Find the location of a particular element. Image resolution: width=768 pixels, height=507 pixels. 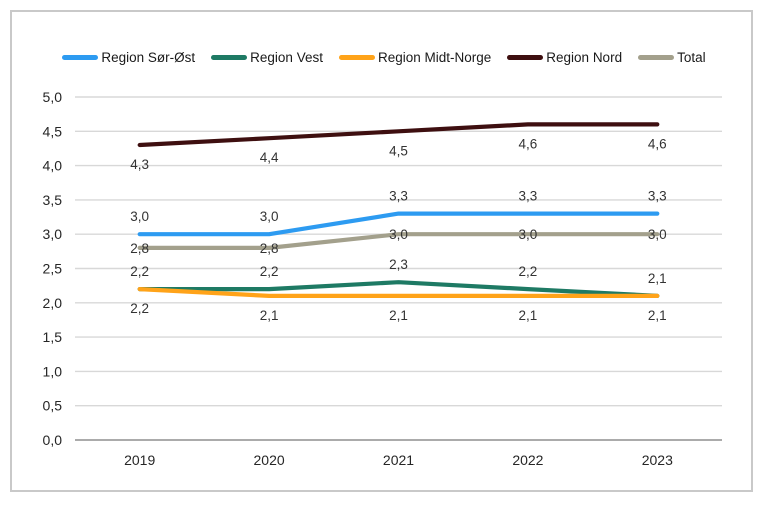

series-line-region-nord is located at coordinates (398, 135).